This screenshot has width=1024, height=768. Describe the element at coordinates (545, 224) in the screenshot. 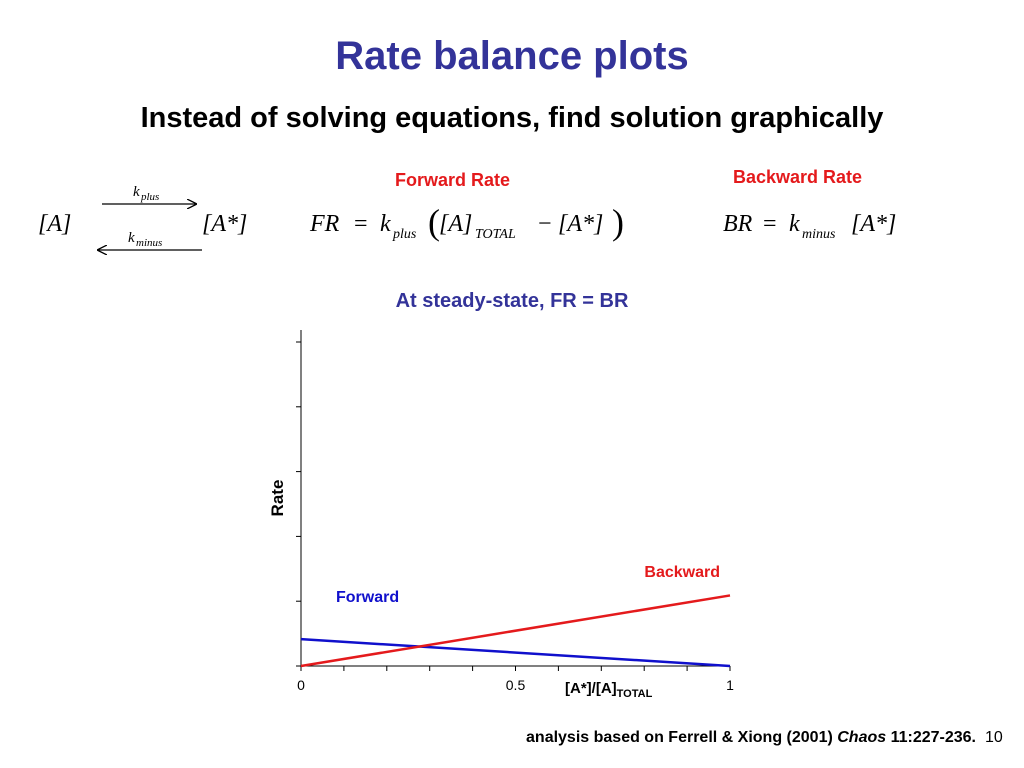

I see `fr-minus: −` at that location.